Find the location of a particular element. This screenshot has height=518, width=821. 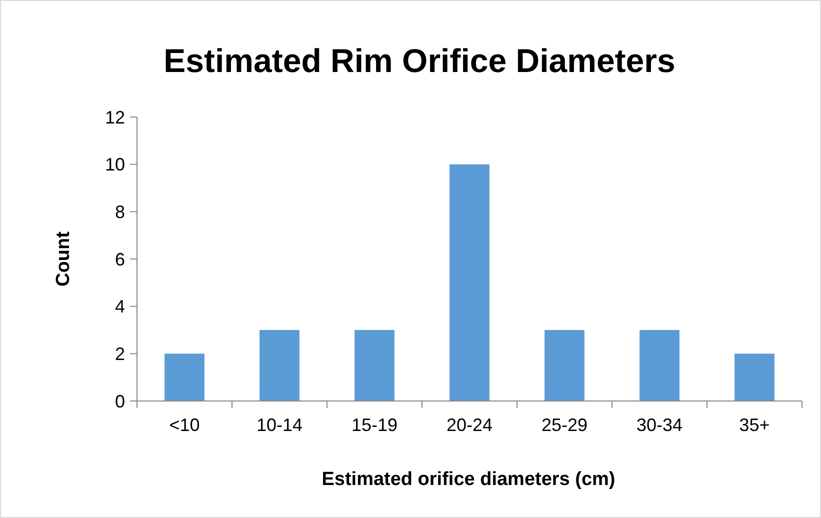

x-tick-label: 15-19 is located at coordinates (374, 425).